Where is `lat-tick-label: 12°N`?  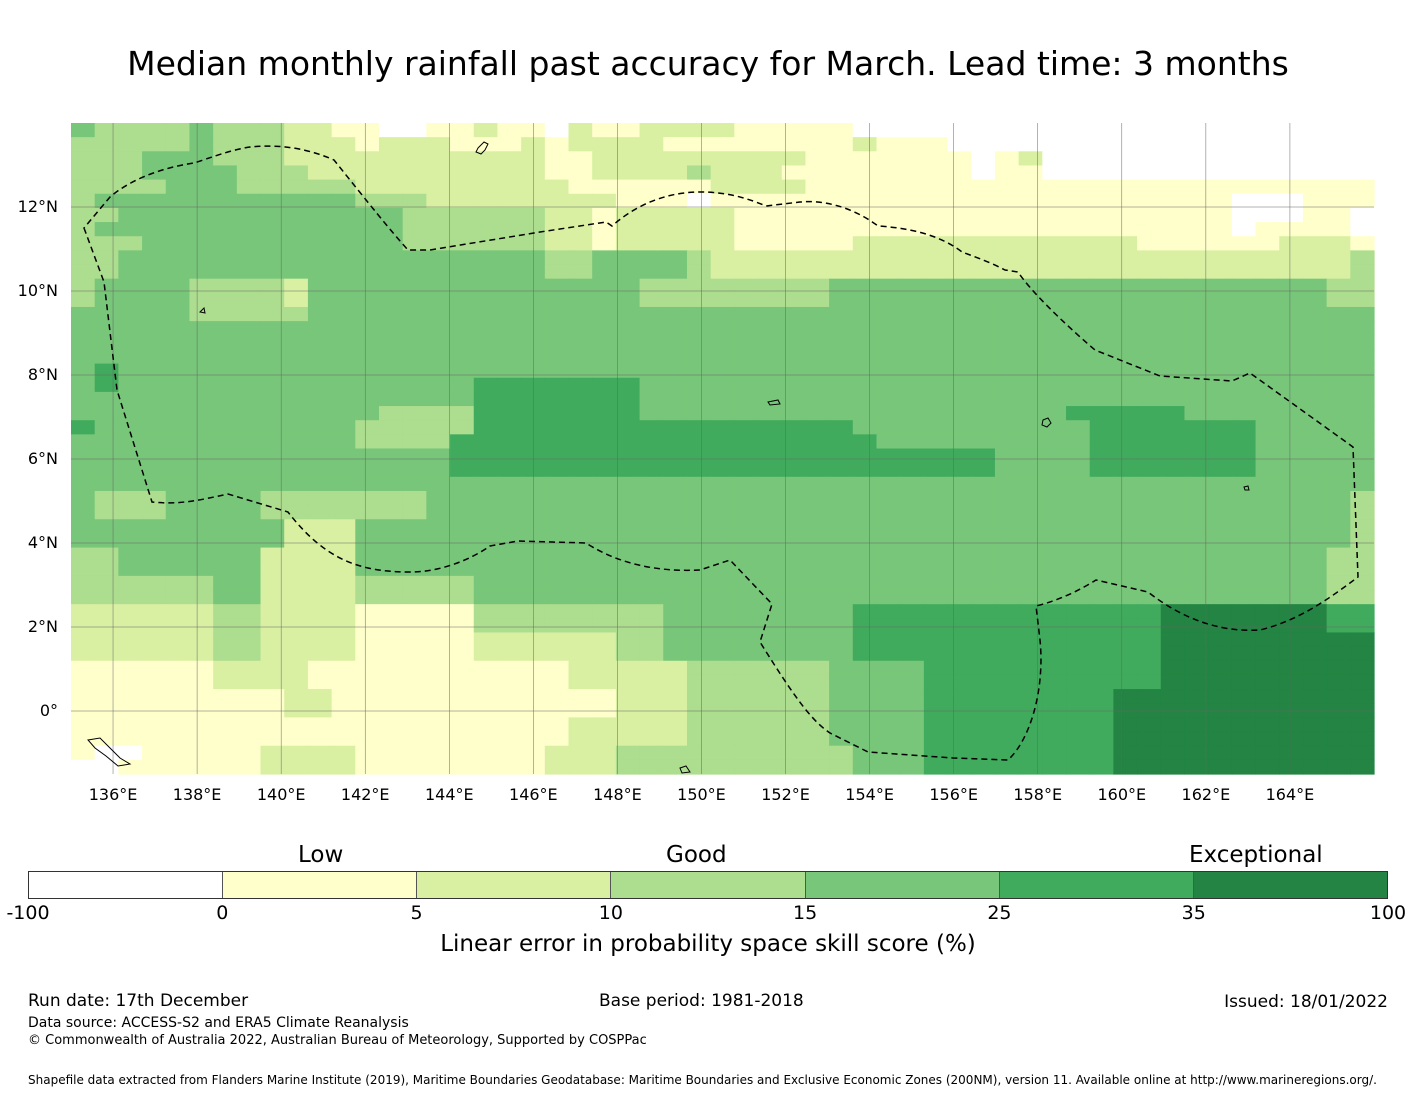
lat-tick-label: 12°N is located at coordinates (37, 206).